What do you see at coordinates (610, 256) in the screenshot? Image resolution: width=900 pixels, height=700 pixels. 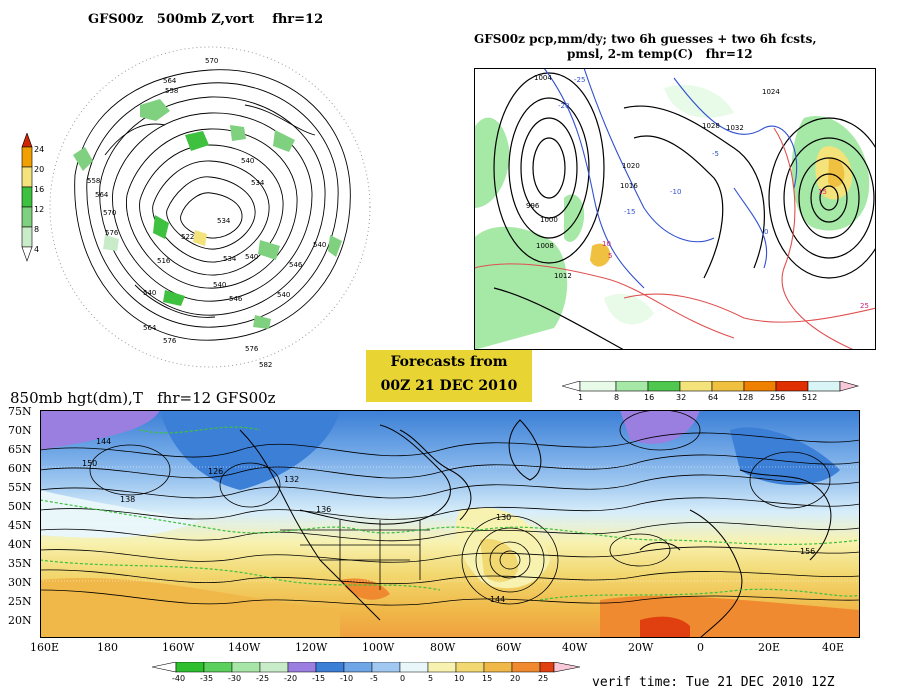 I see `temp-label: 5` at bounding box center [610, 256].